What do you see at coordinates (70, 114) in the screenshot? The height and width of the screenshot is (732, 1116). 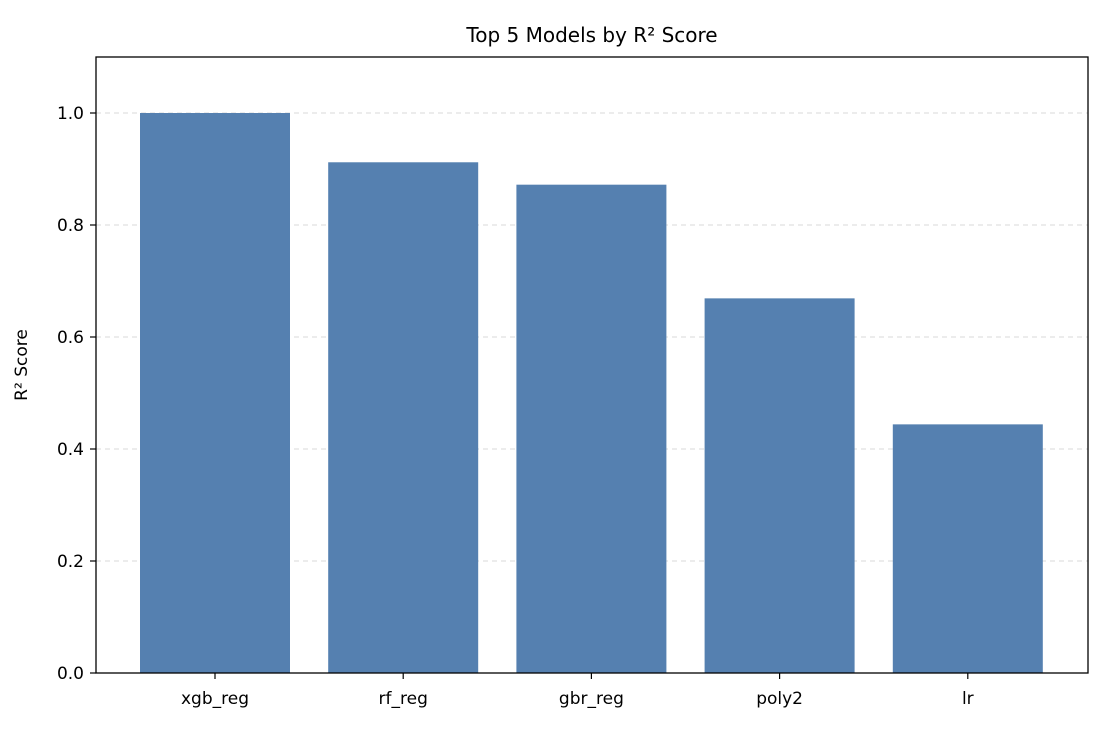 I see `y-tick-label: 1.0` at bounding box center [70, 114].